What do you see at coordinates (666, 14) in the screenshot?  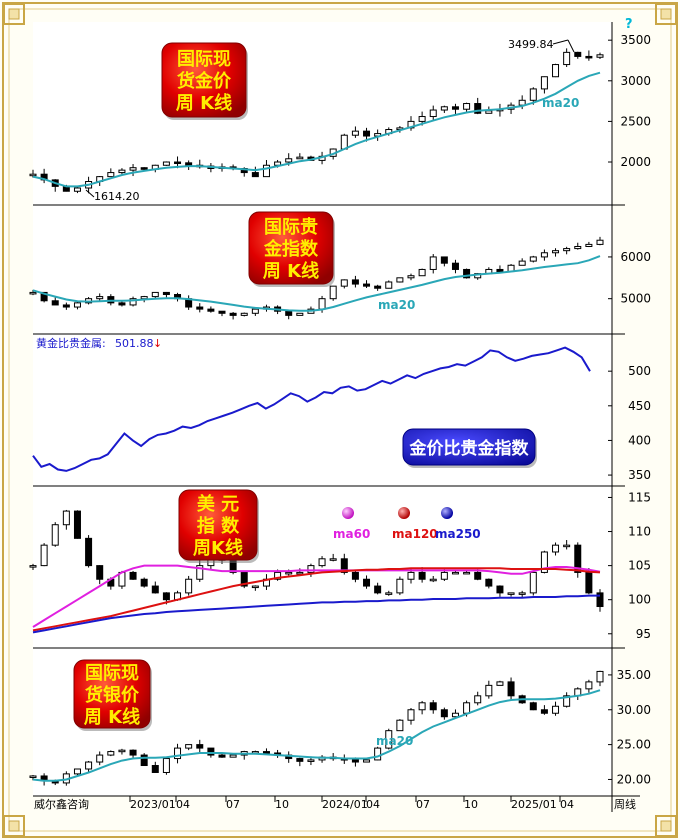 I see `corner-ornament-tr` at bounding box center [666, 14].